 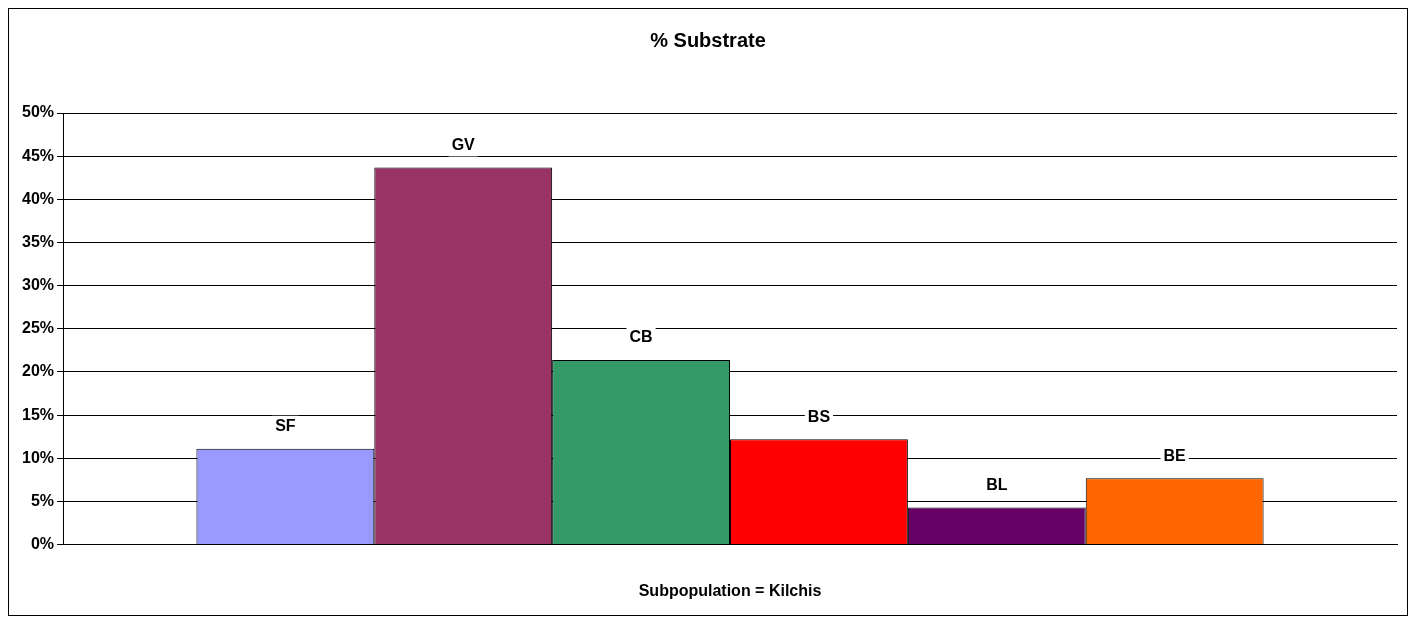 I want to click on y-tick-label: 5%, so click(x=42, y=500).